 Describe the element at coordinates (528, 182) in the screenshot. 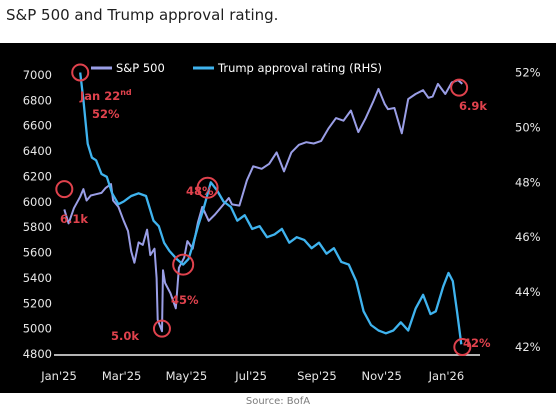

I see `right-tick-label: 48%` at that location.